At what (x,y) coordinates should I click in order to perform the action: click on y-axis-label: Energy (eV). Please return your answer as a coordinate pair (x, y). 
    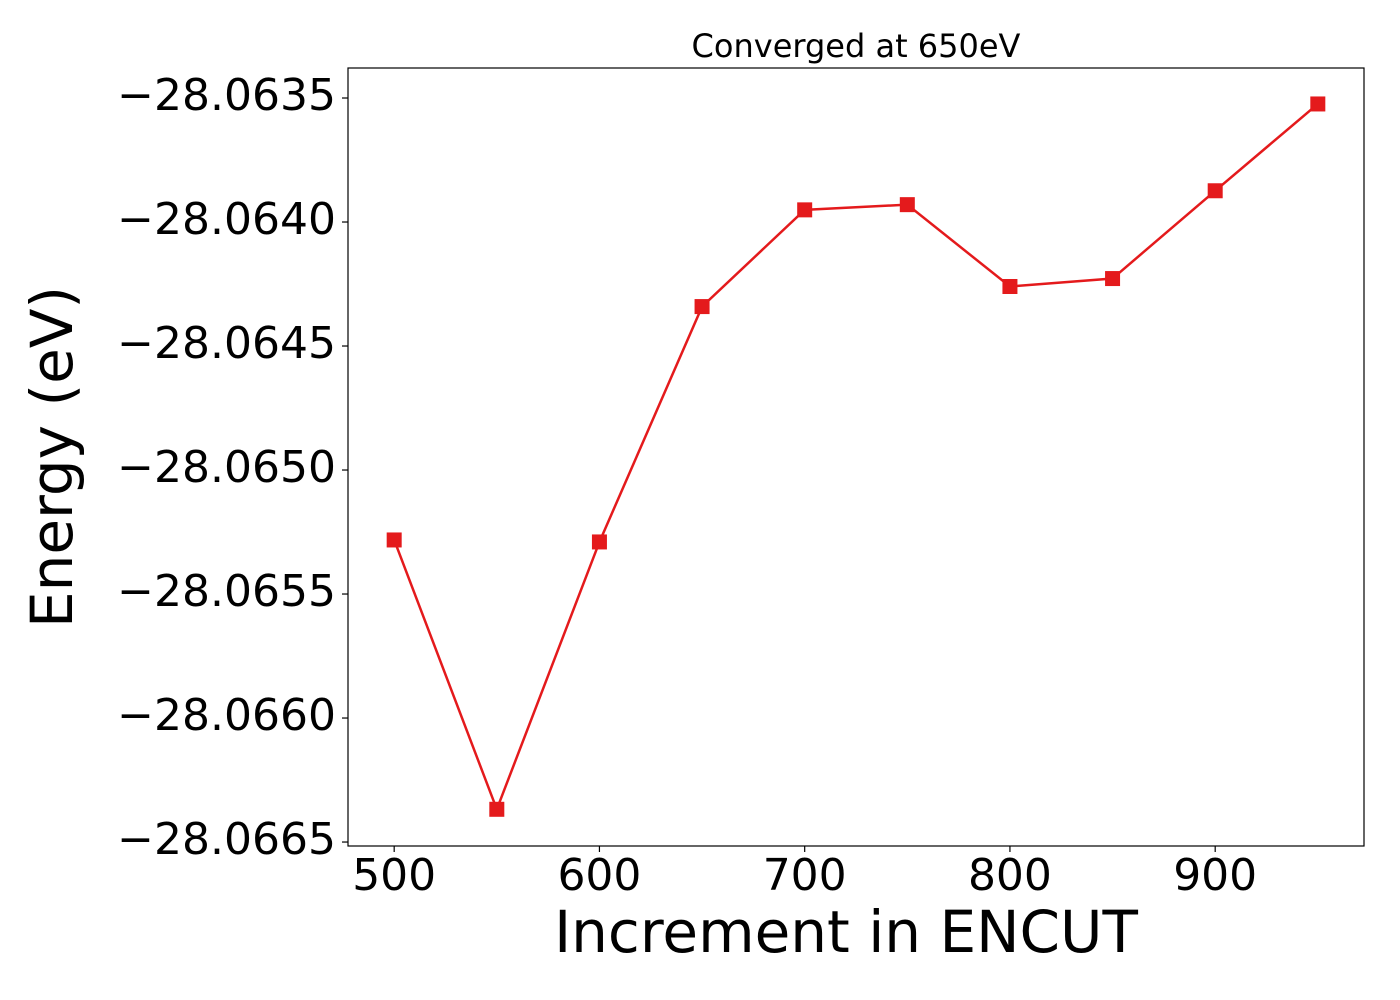
    Looking at the image, I should click on (52, 457).